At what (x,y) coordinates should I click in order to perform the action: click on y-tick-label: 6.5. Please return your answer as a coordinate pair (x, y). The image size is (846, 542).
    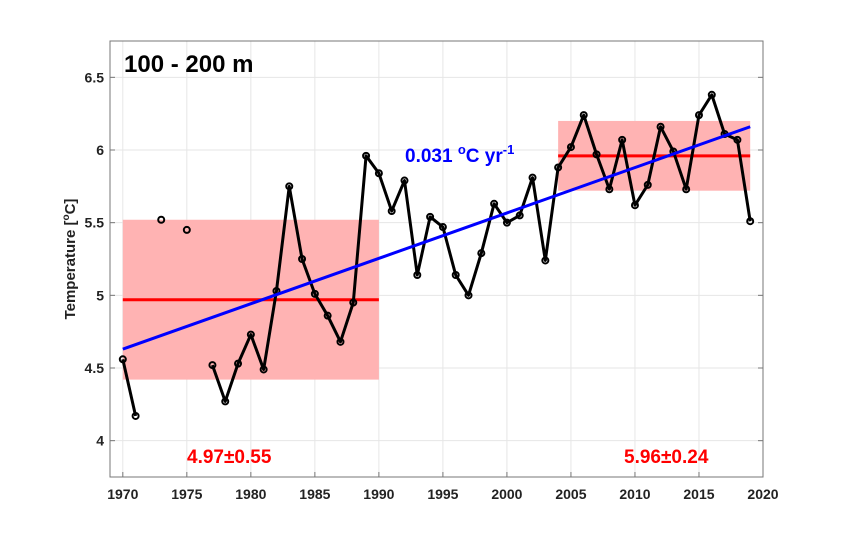
    Looking at the image, I should click on (95, 77).